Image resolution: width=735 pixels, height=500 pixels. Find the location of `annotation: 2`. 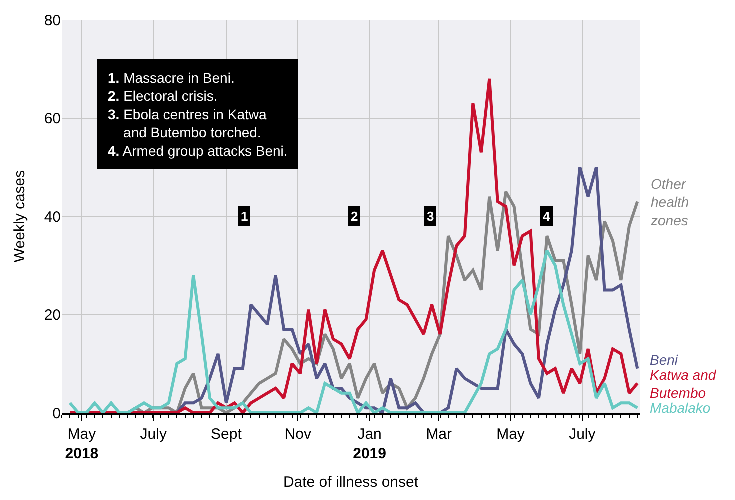

annotation: 2 is located at coordinates (354, 216).